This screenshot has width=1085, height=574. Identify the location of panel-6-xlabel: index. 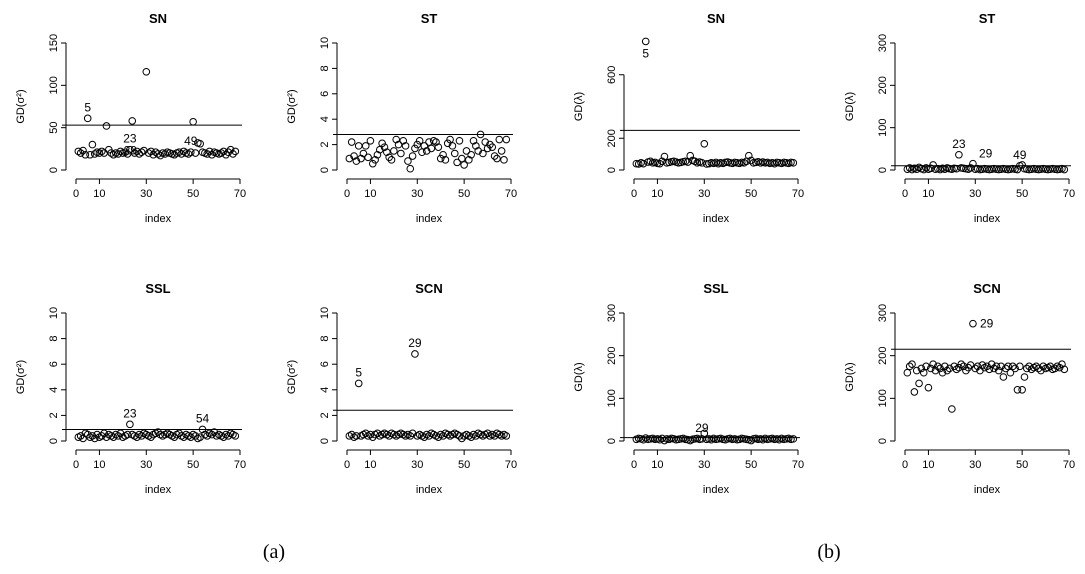
(429, 490).